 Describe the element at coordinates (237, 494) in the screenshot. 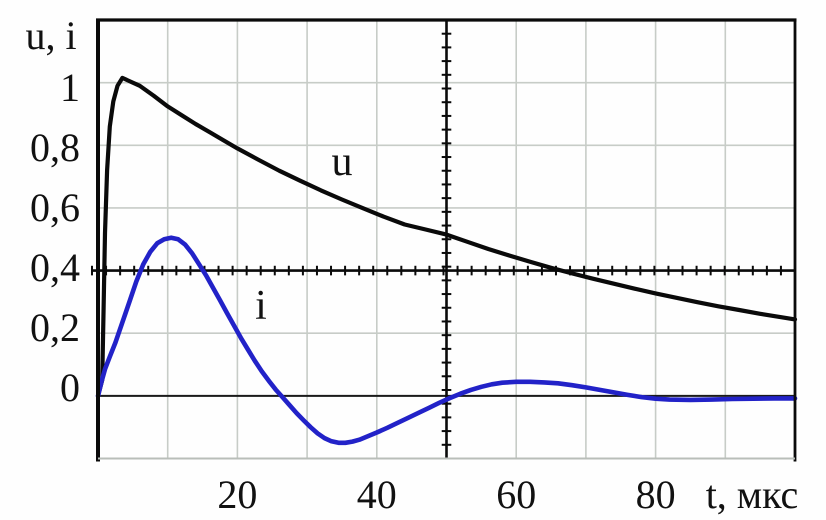

I see `x-tick-label: 20` at that location.